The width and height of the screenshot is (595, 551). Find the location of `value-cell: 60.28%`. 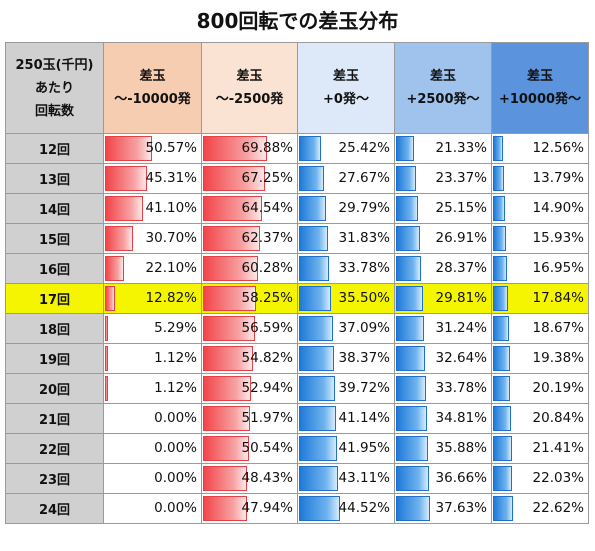

value-cell: 60.28% is located at coordinates (249, 268).